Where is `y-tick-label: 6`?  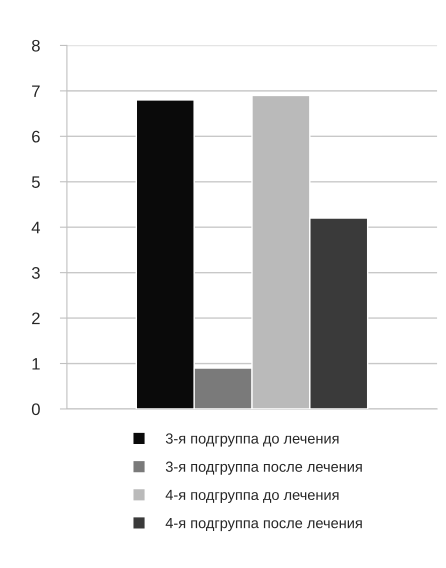
y-tick-label: 6 is located at coordinates (36, 136).